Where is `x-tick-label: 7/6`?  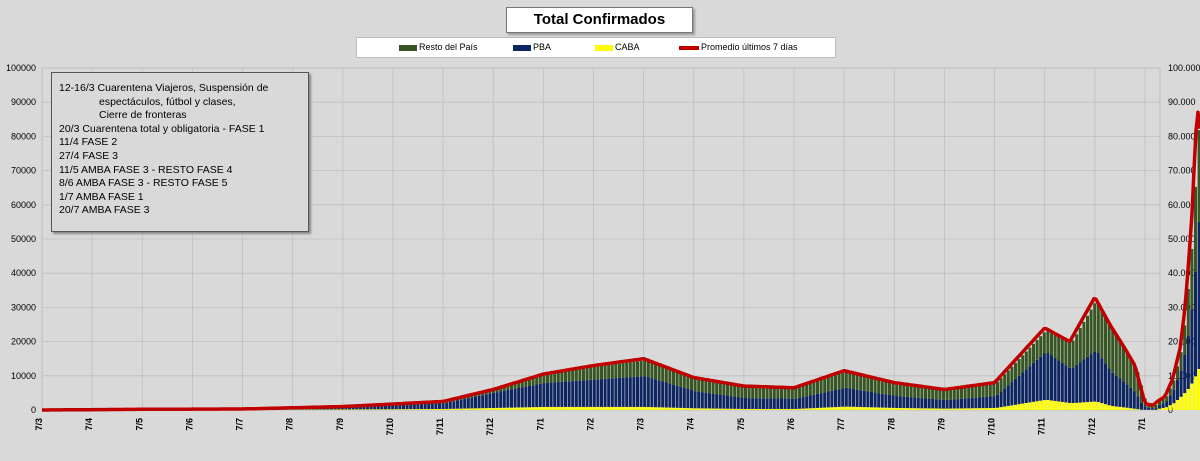
x-tick-label: 7/6 is located at coordinates (189, 424).